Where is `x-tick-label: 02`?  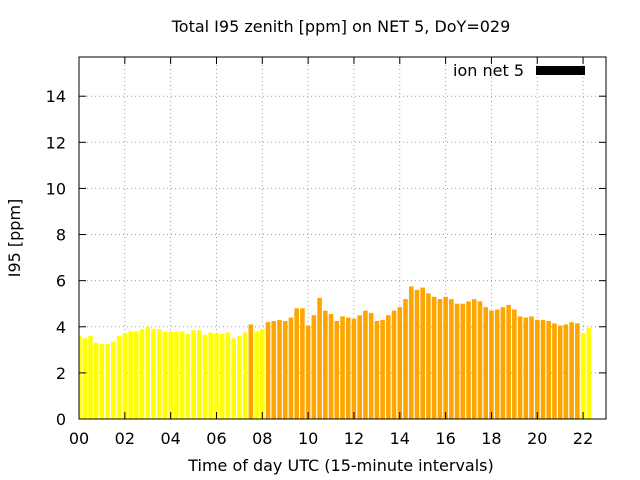 x-tick-label: 02 is located at coordinates (125, 438).